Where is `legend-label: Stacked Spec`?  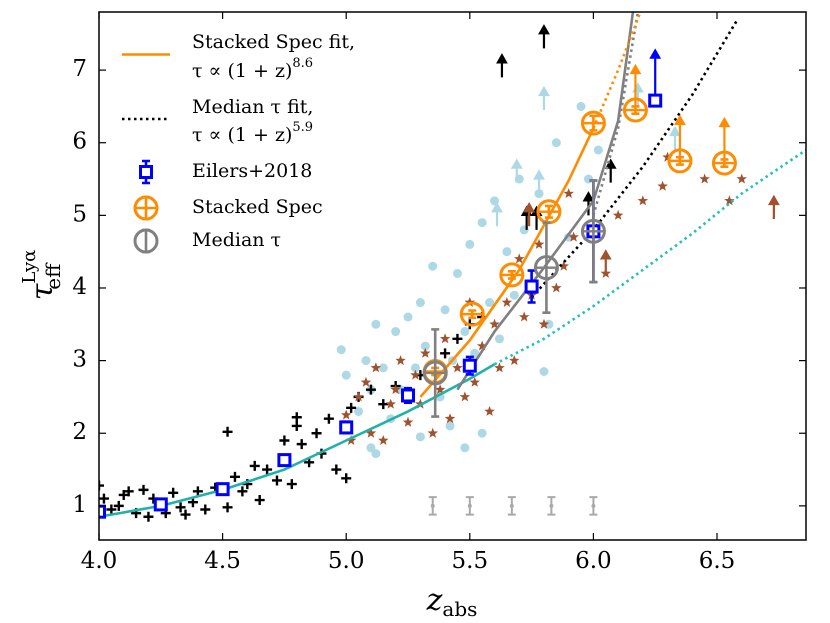 legend-label: Stacked Spec is located at coordinates (257, 207).